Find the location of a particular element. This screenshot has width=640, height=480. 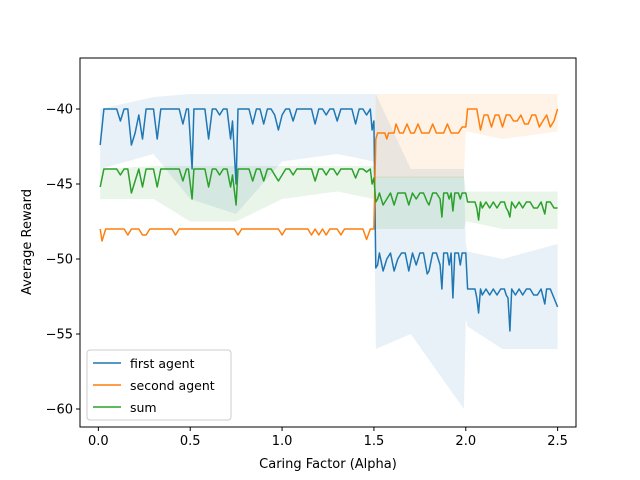

y-axis-title: Average Reward is located at coordinates (27, 242).